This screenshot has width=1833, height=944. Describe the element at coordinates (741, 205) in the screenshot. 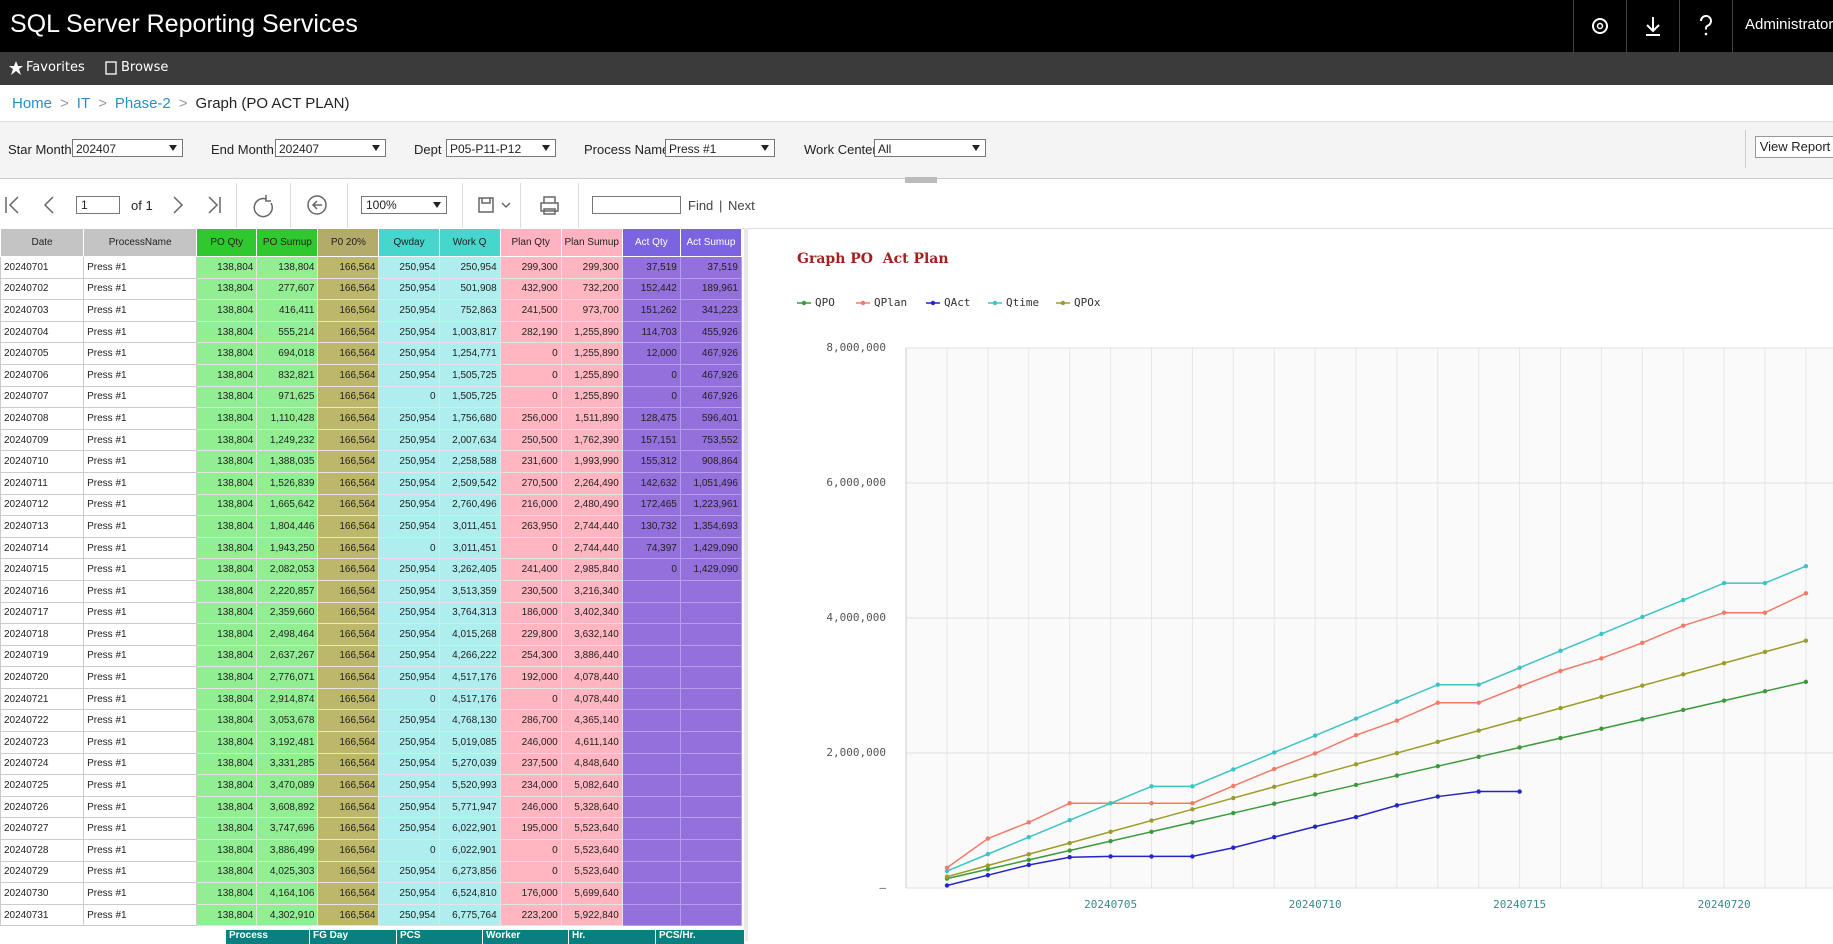

I see `next-link: Next` at that location.